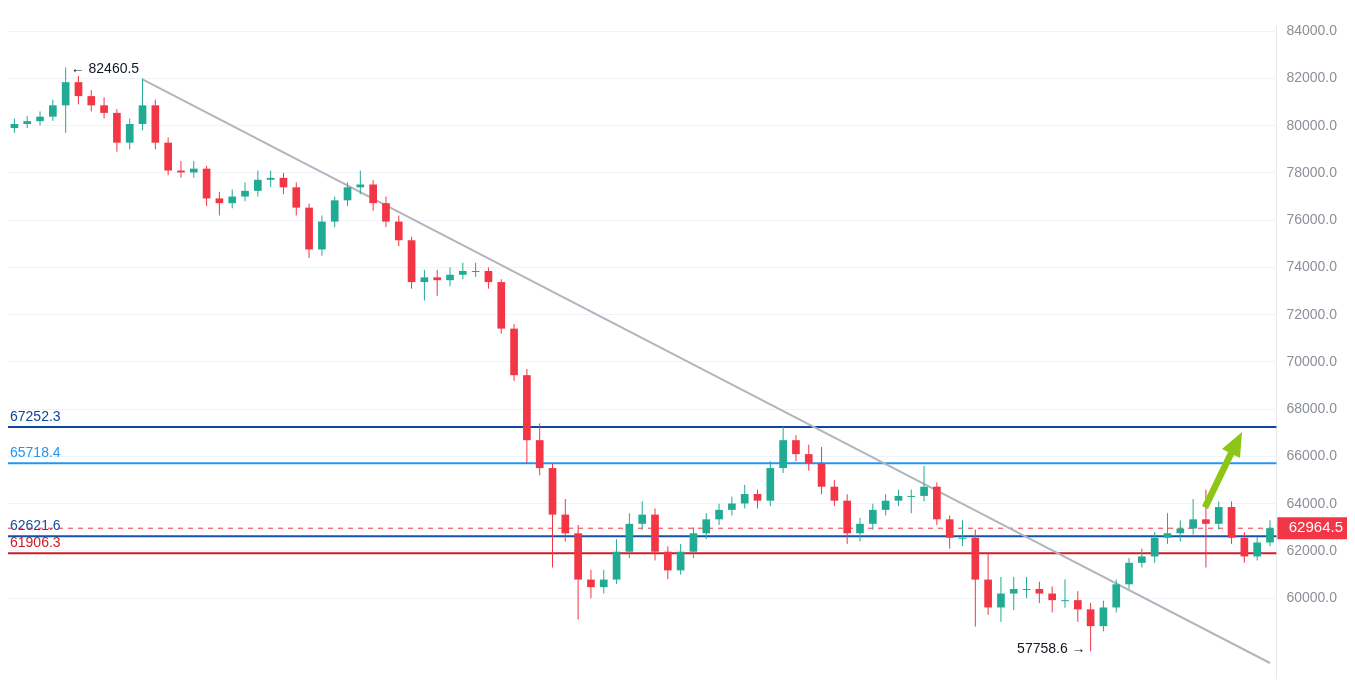  Describe the element at coordinates (1312, 124) in the screenshot. I see `y-tick-label: 80000.0` at that location.